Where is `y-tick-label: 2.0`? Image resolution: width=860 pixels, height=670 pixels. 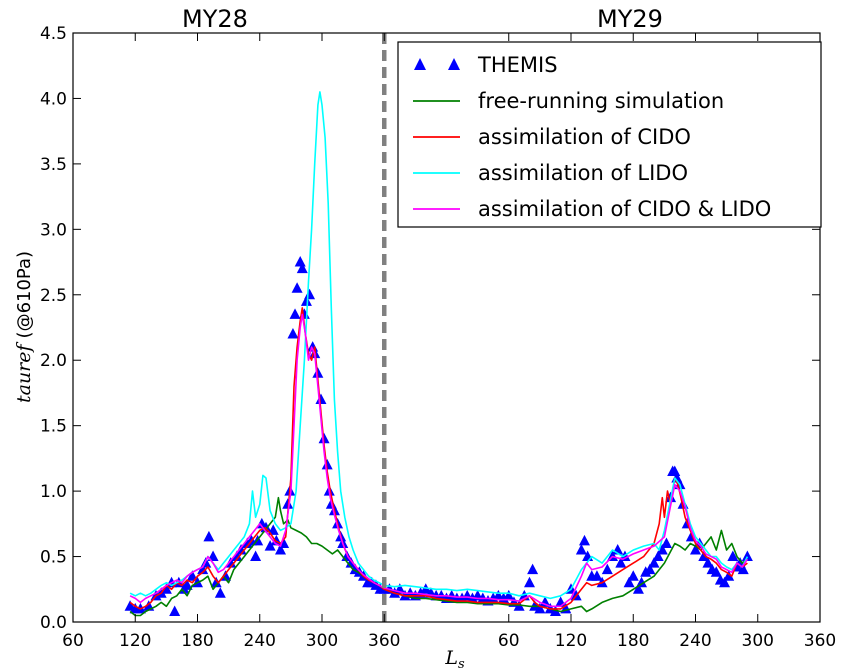
y-tick-label: 2.0 is located at coordinates (53, 361).